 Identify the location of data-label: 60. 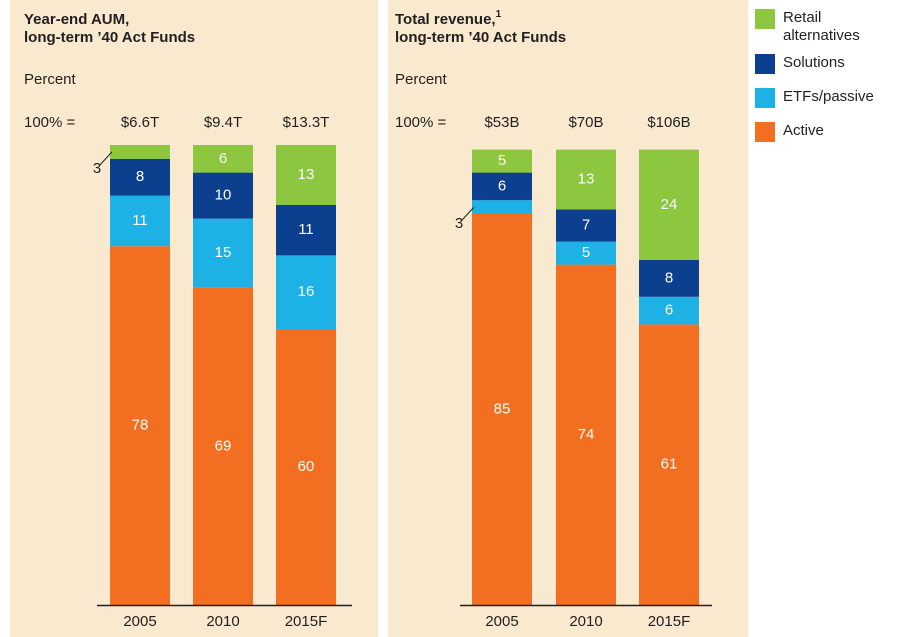
(306, 466).